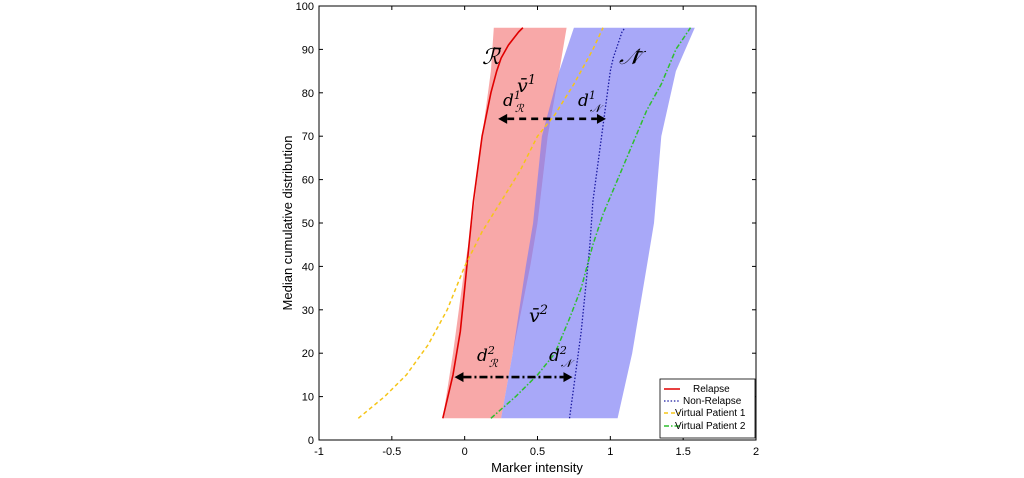  I want to click on arrow-2-head-right, so click(568, 377).